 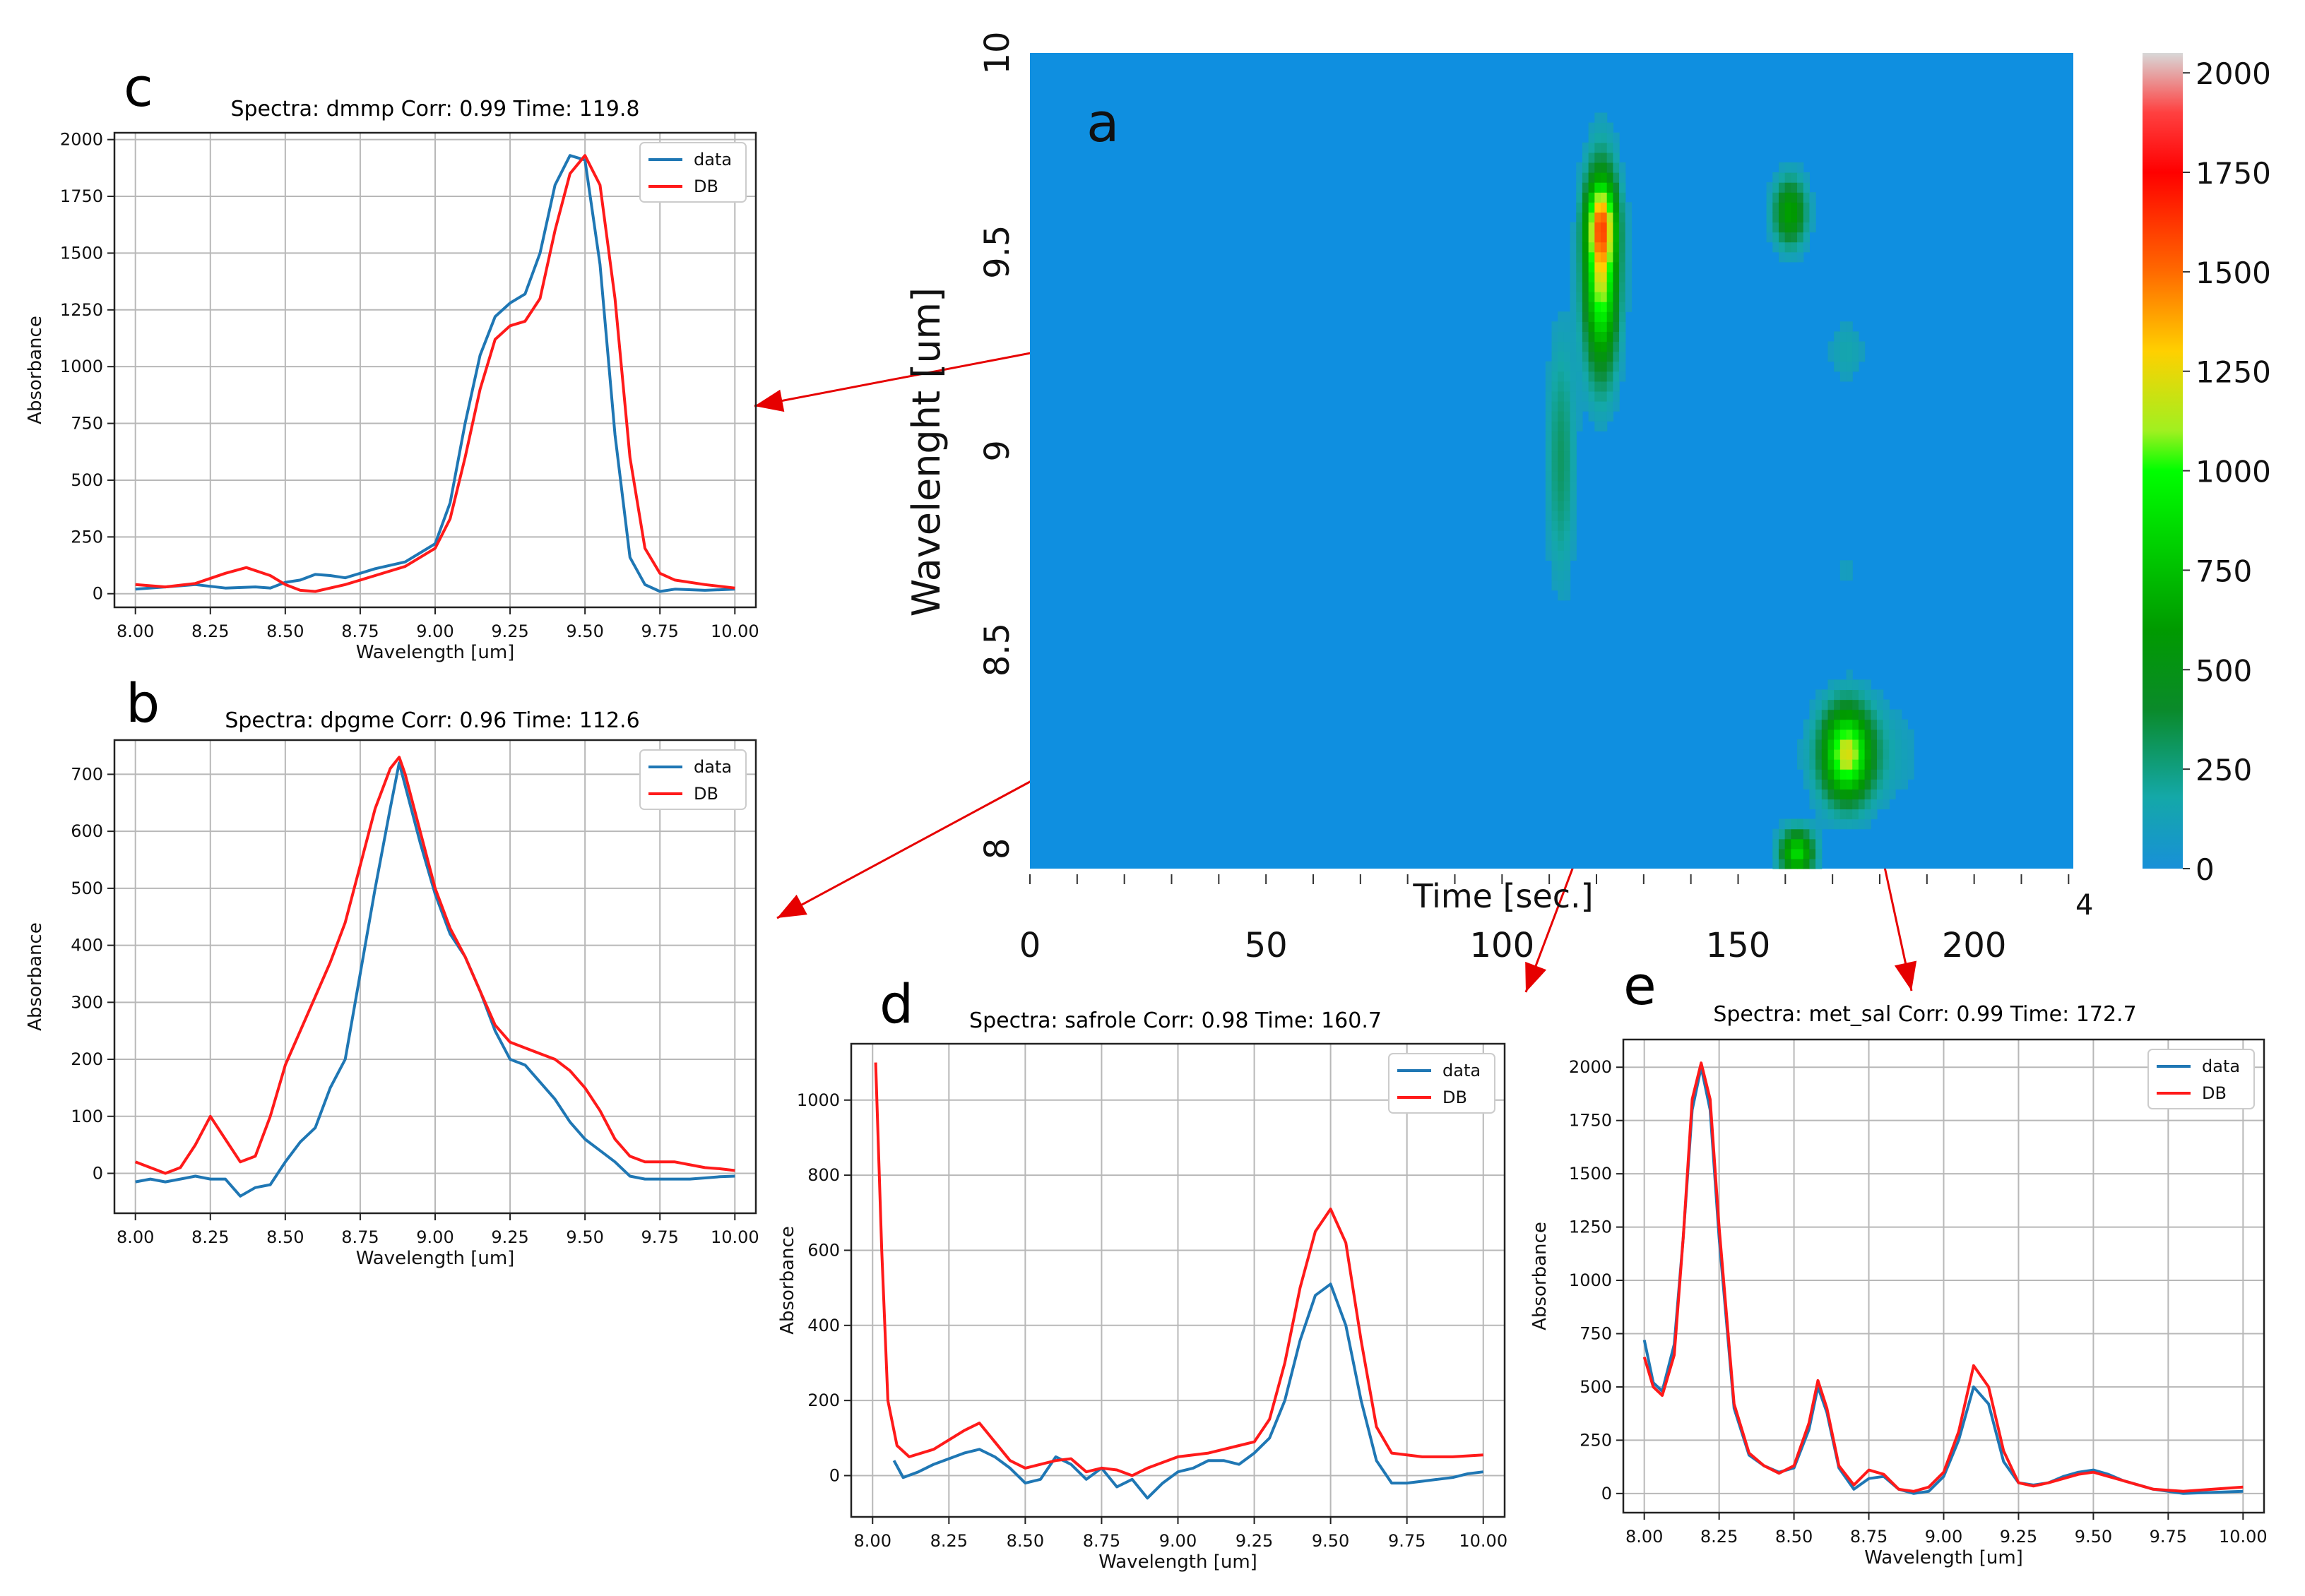 I want to click on y-axis-label: Absorbance, so click(x=1540, y=1276).